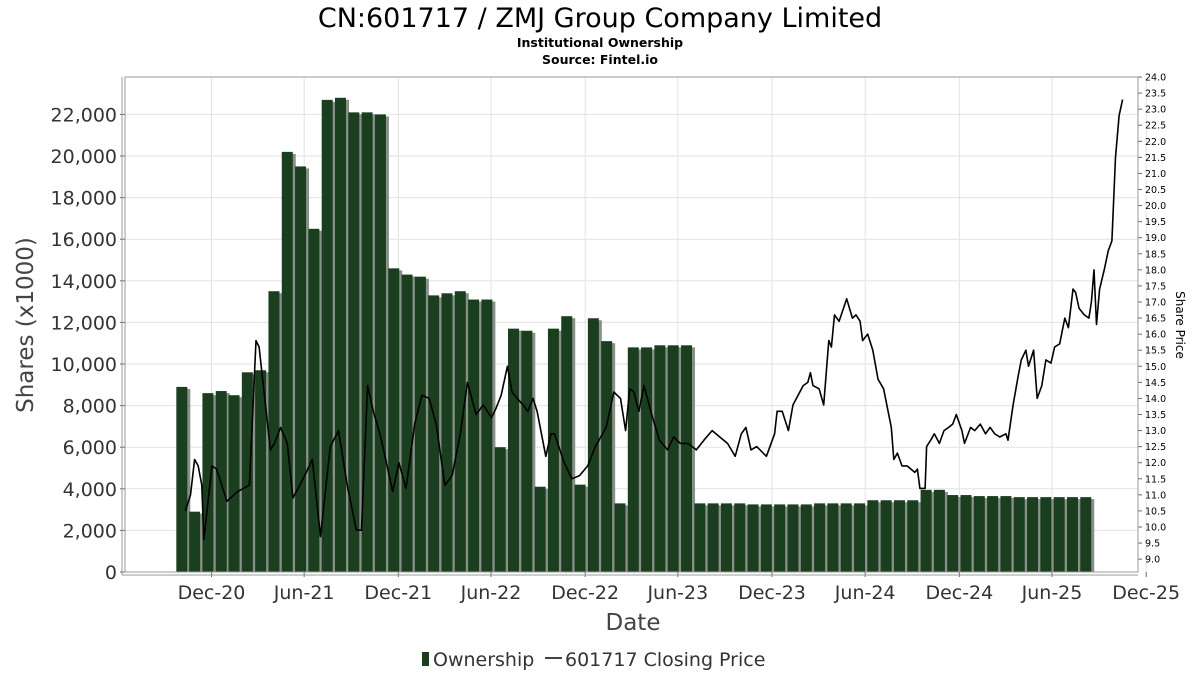  What do you see at coordinates (1155, 351) in the screenshot?
I see `y2-tick-label: 15.5` at bounding box center [1155, 351].